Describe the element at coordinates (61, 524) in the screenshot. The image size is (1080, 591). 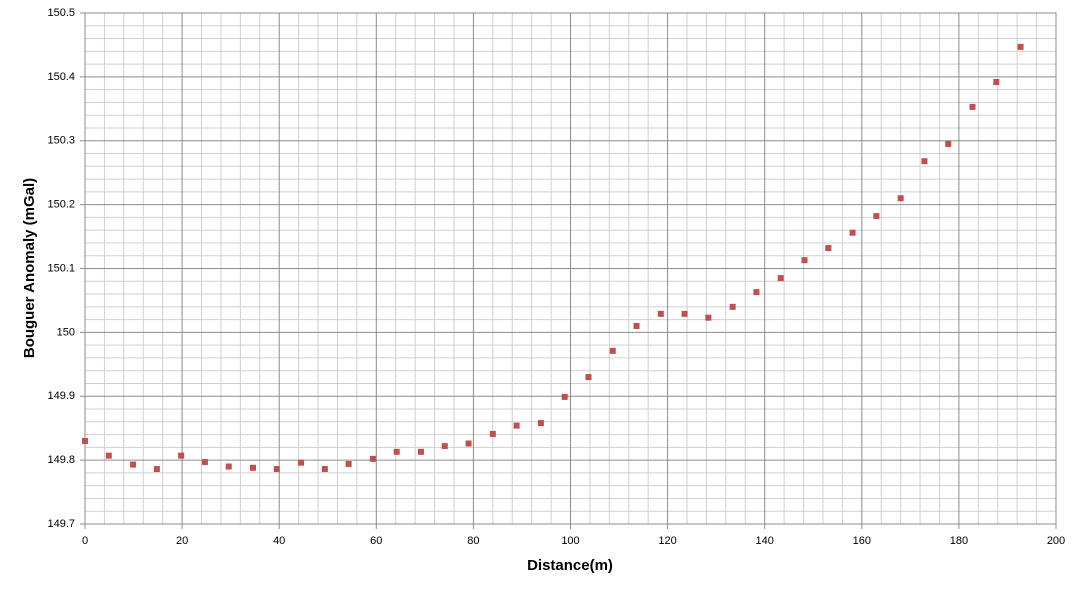
I see `y-tick-label: 149.7` at that location.